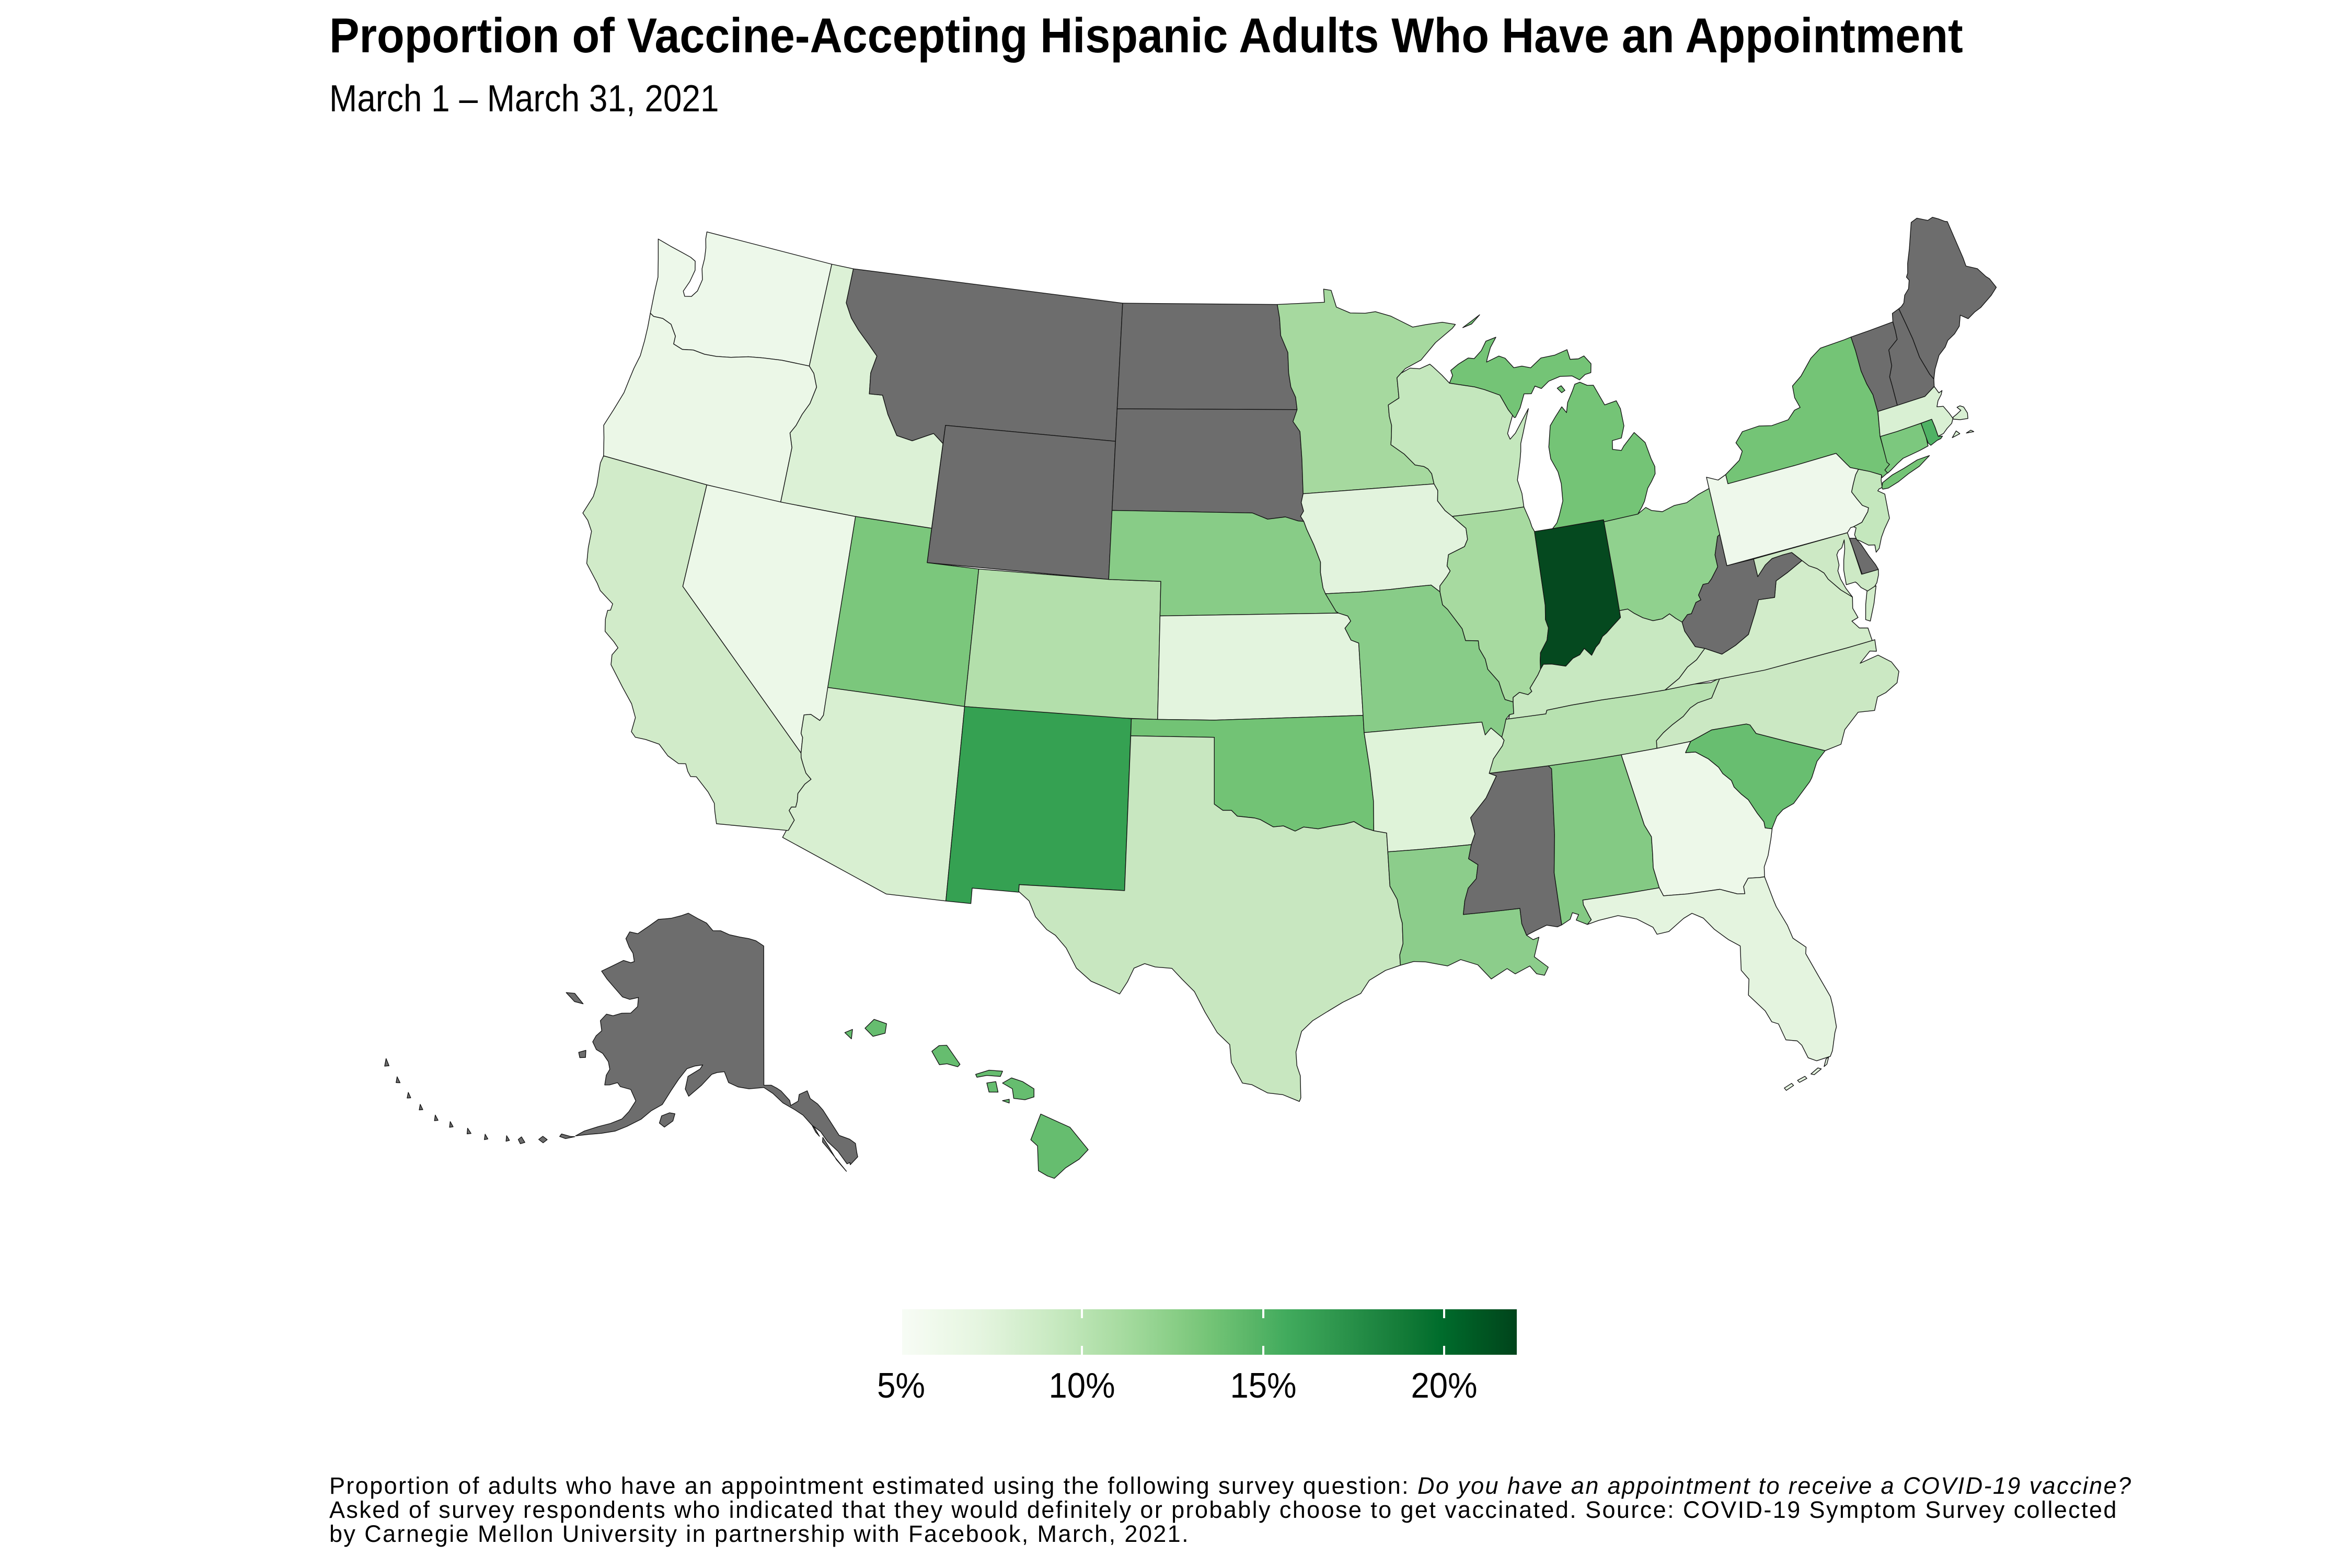  What do you see at coordinates (1263, 1385) in the screenshot?
I see `svg-text: 15%` at bounding box center [1263, 1385].